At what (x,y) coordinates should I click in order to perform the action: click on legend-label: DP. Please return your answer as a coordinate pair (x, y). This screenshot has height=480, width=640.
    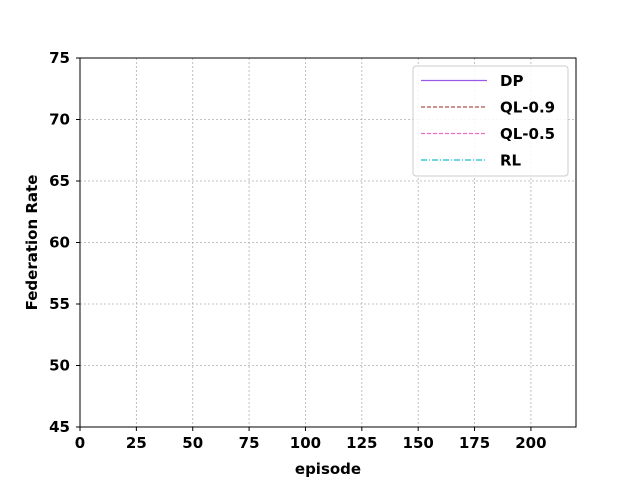
    Looking at the image, I should click on (511, 81).